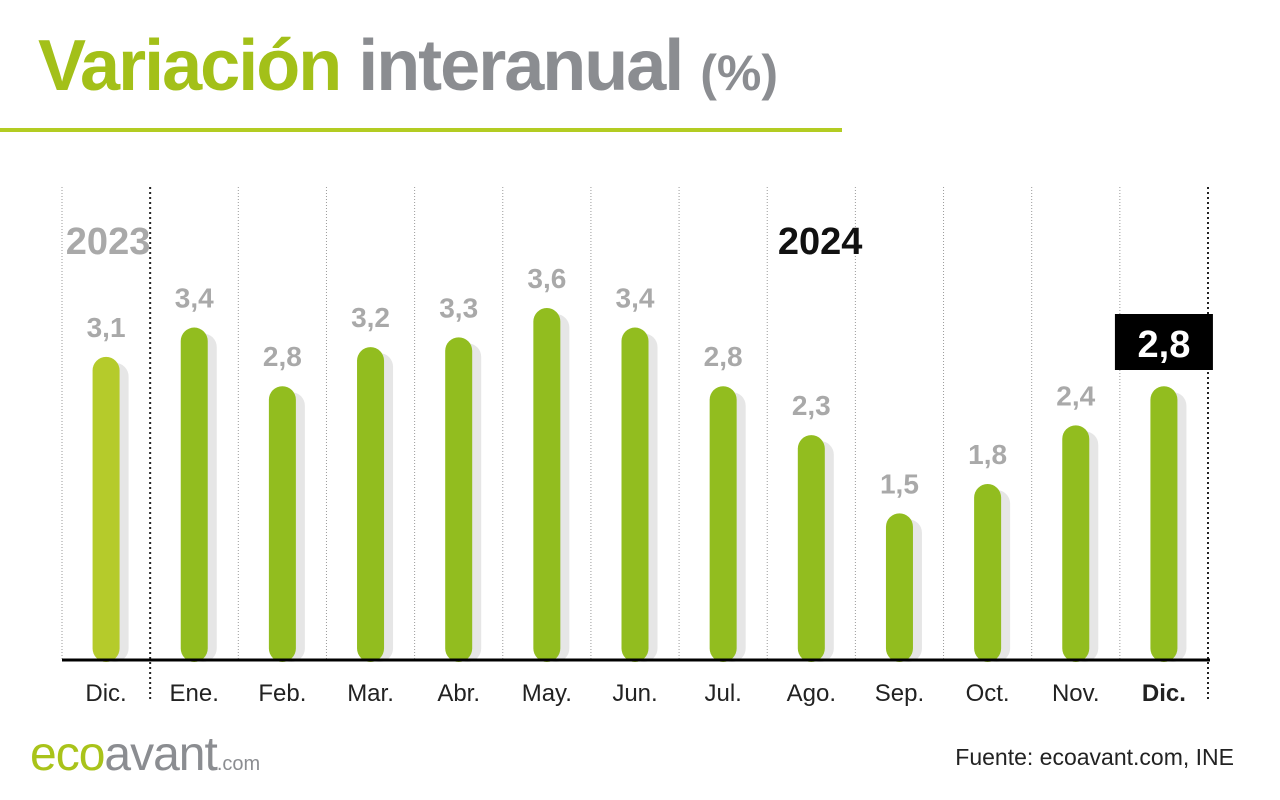 The width and height of the screenshot is (1280, 800). Describe the element at coordinates (722, 693) in the screenshot. I see `x-tick-label: Jul.` at that location.